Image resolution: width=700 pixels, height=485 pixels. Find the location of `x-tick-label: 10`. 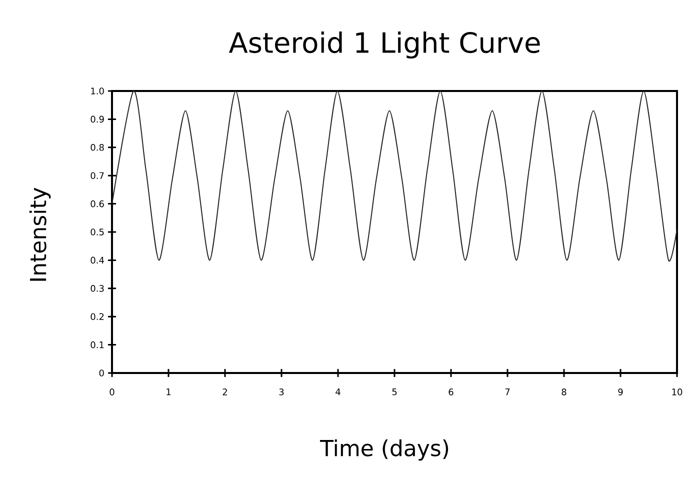

x-tick-label: 10 is located at coordinates (677, 392).